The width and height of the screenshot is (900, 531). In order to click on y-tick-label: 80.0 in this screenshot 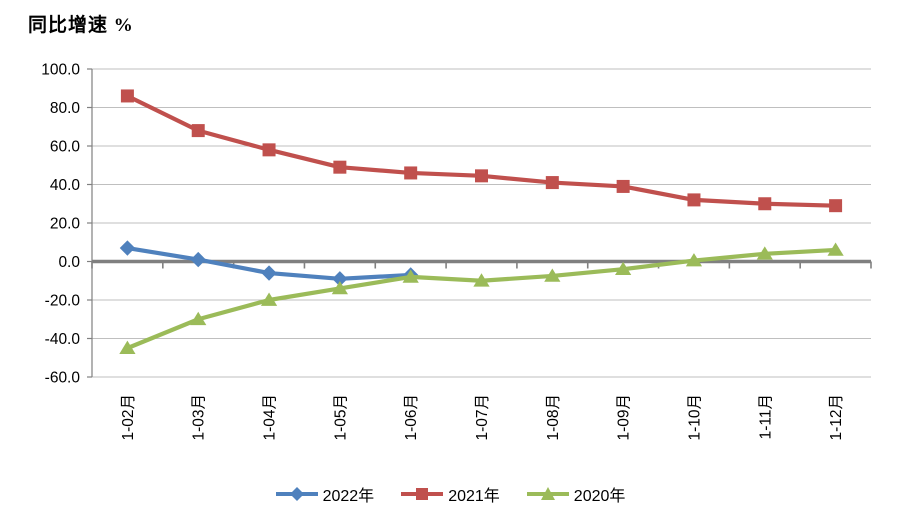, I will do `click(65, 108)`.